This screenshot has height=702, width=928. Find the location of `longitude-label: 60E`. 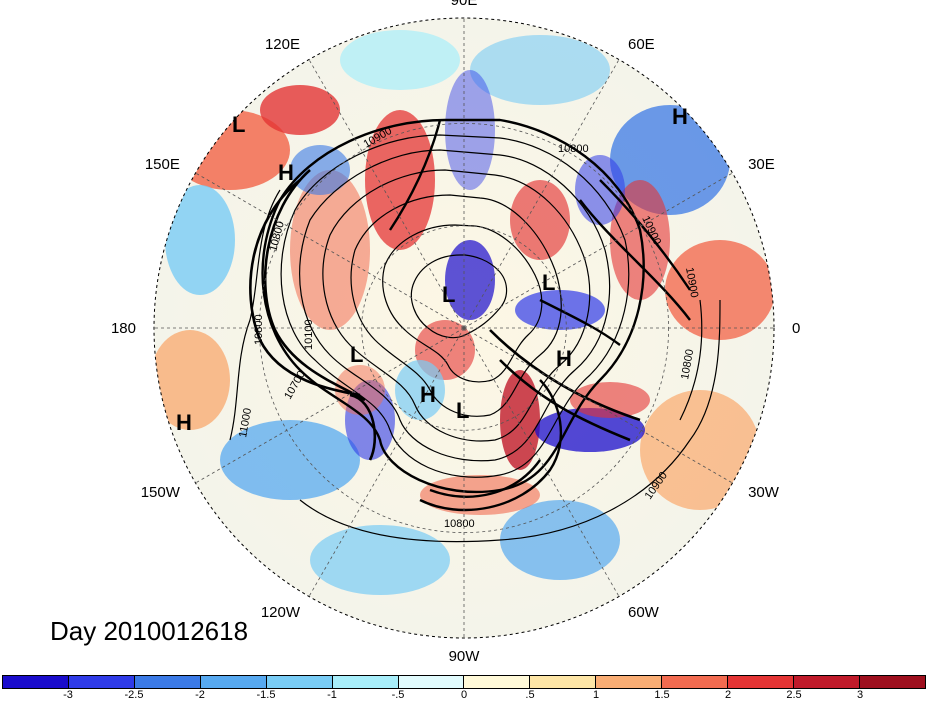

longitude-label: 60E is located at coordinates (641, 44).